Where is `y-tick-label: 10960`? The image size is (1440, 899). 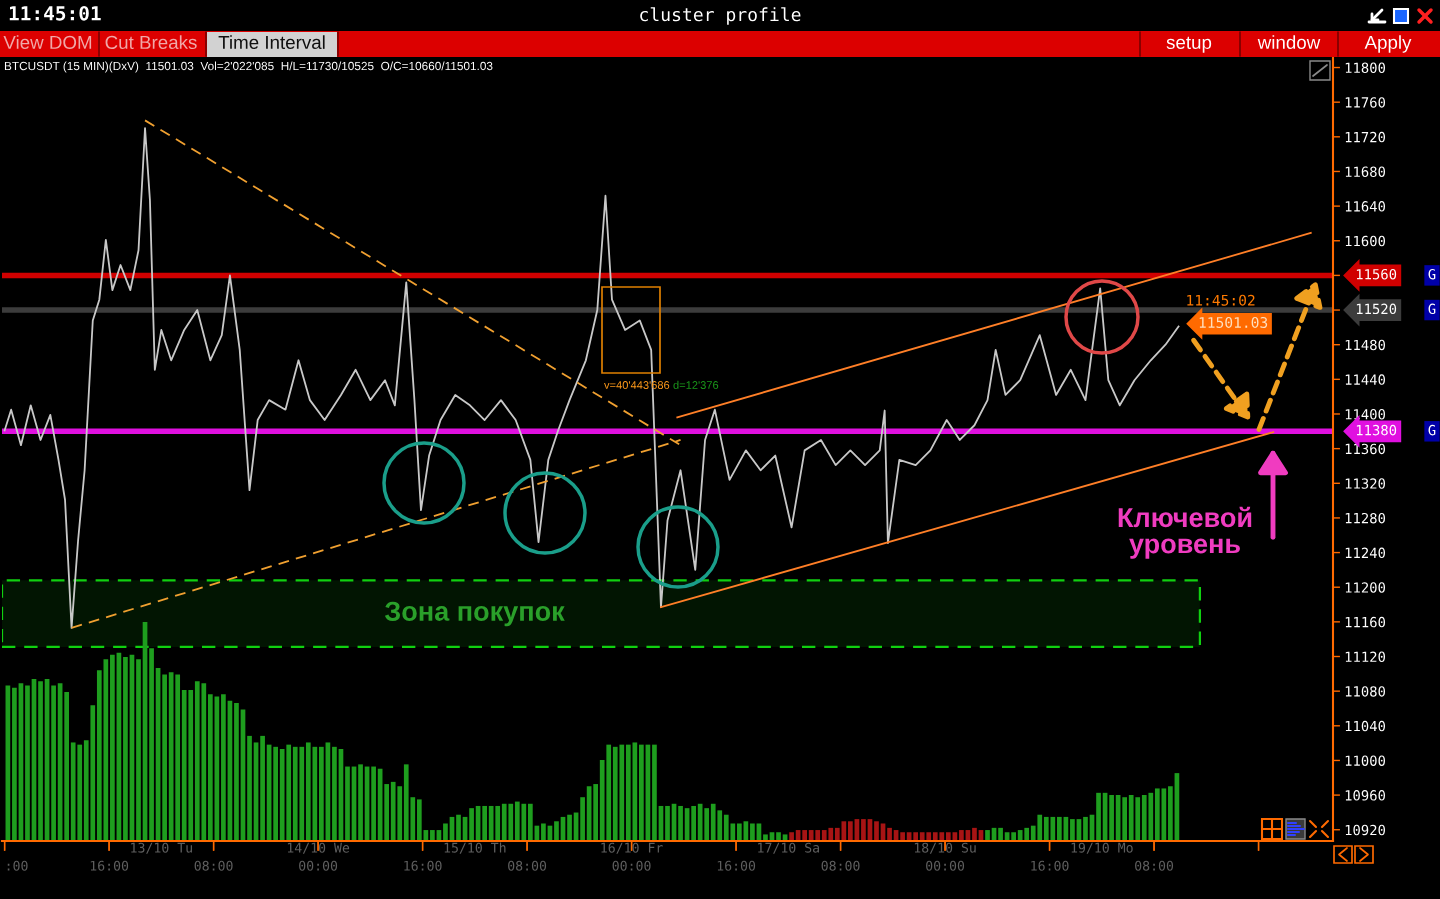
y-tick-label: 10960 is located at coordinates (1365, 795).